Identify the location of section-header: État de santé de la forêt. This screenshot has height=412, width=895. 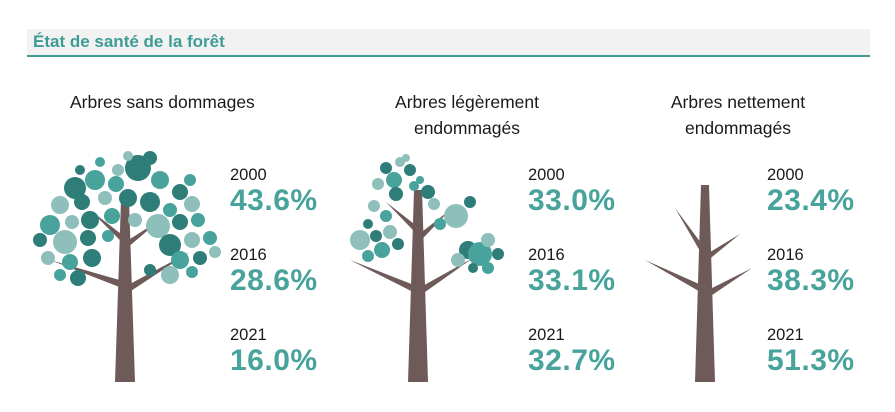
(448, 43).